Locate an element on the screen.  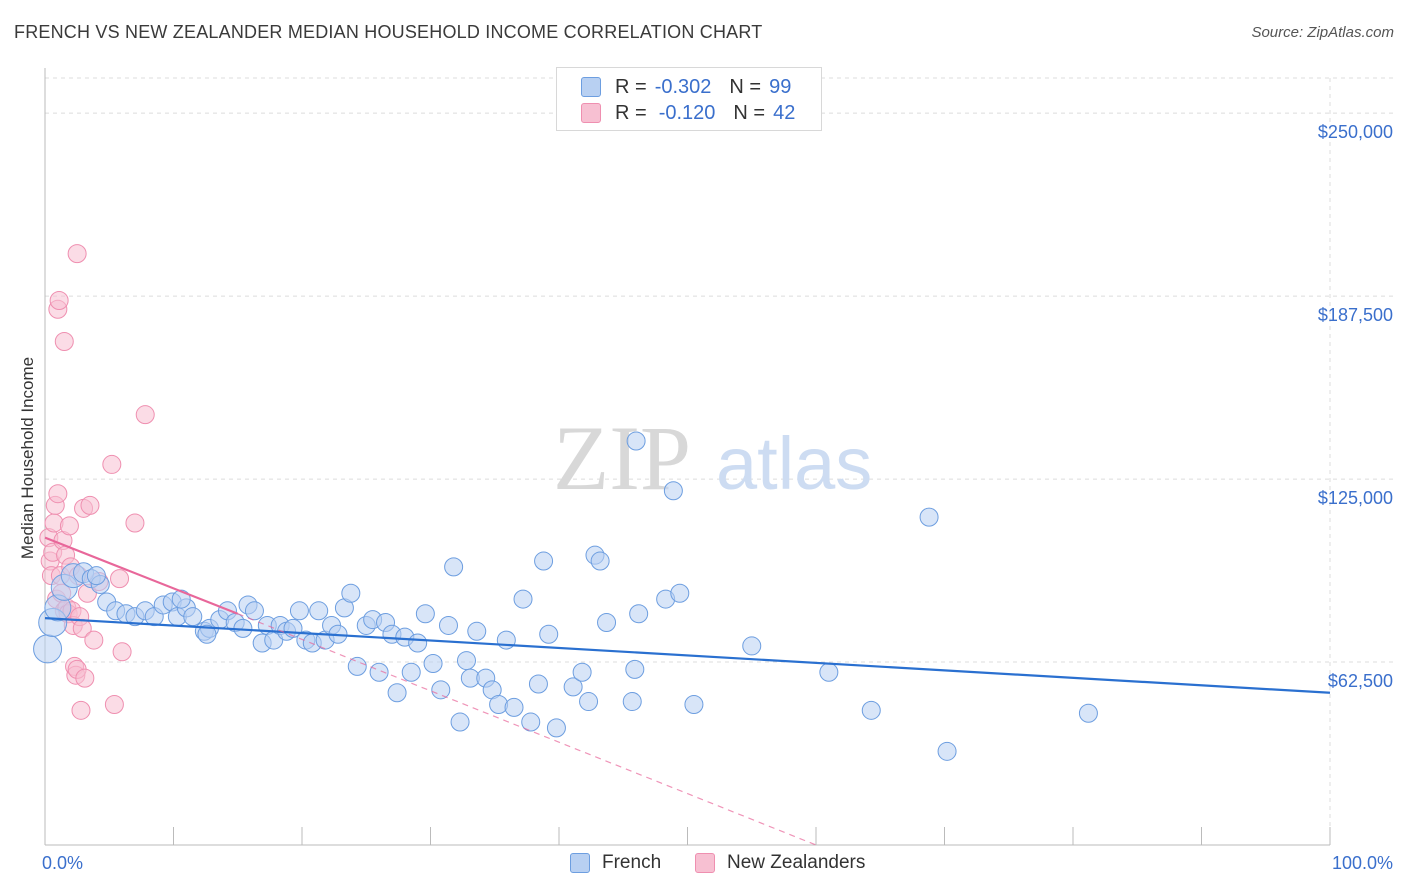
y-tick-label: $62,500 is located at coordinates (1360, 681).